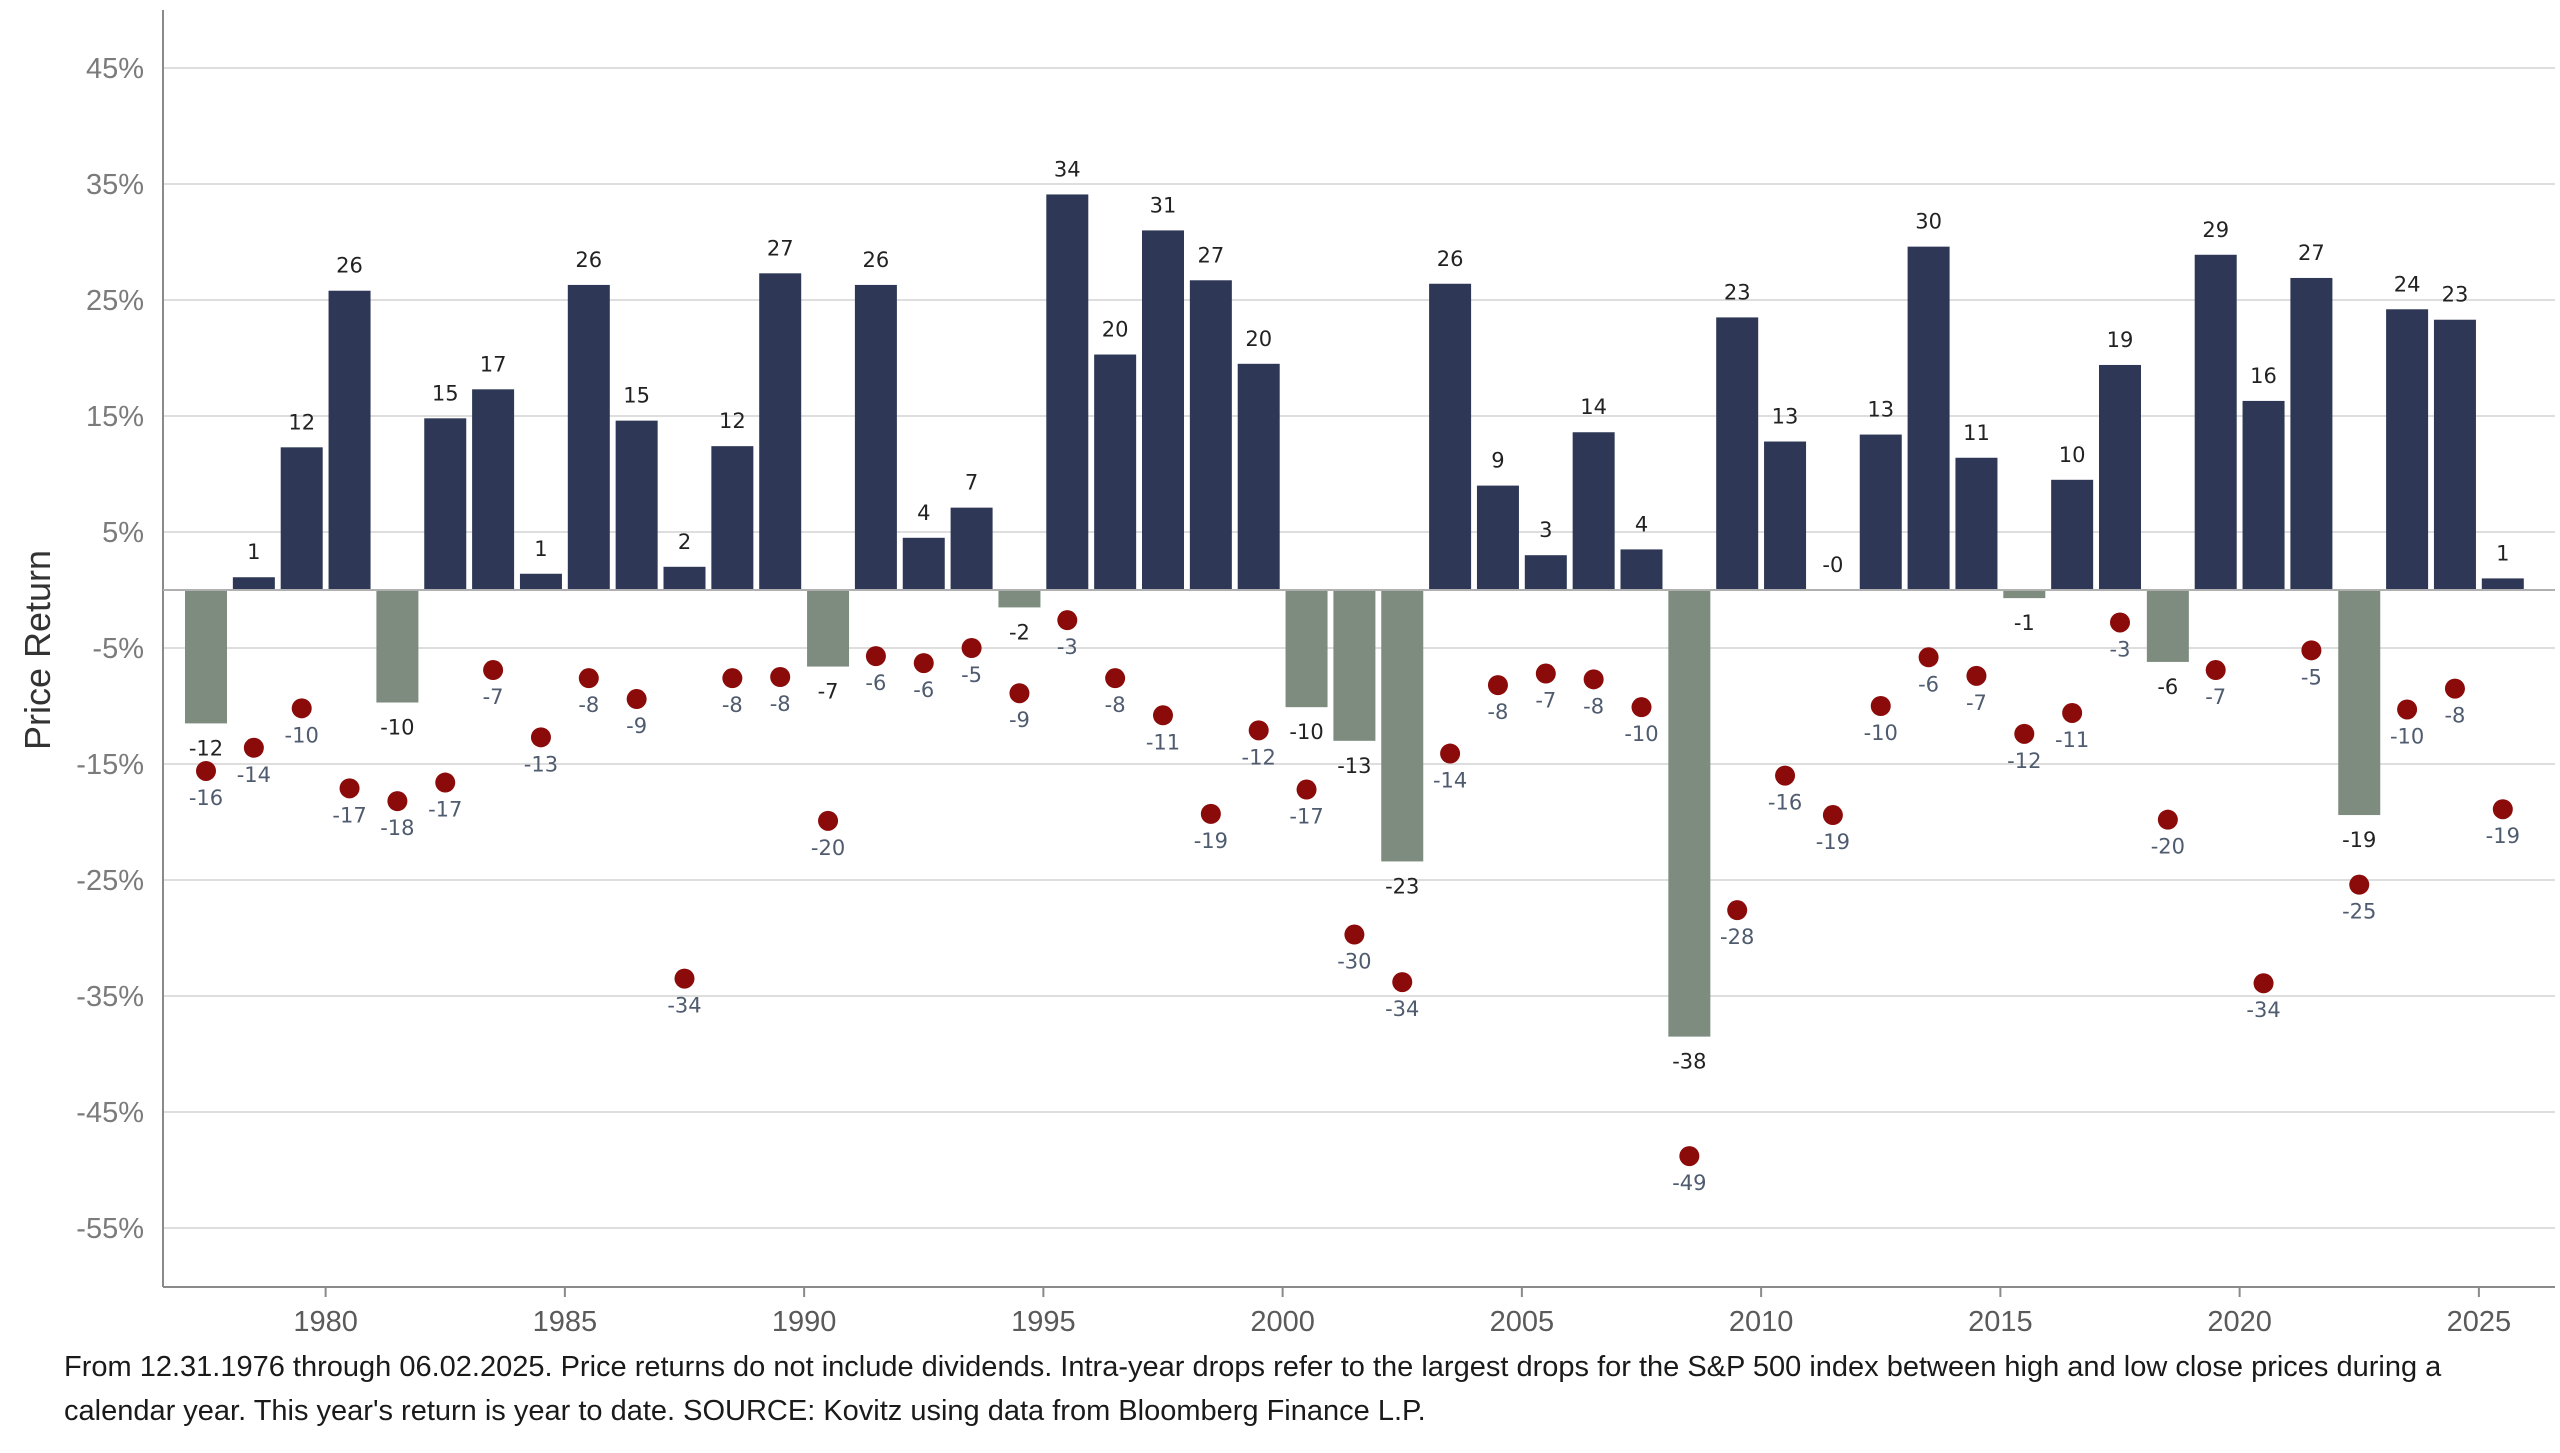  Describe the element at coordinates (1163, 742) in the screenshot. I see `drop-value-label: -11` at that location.